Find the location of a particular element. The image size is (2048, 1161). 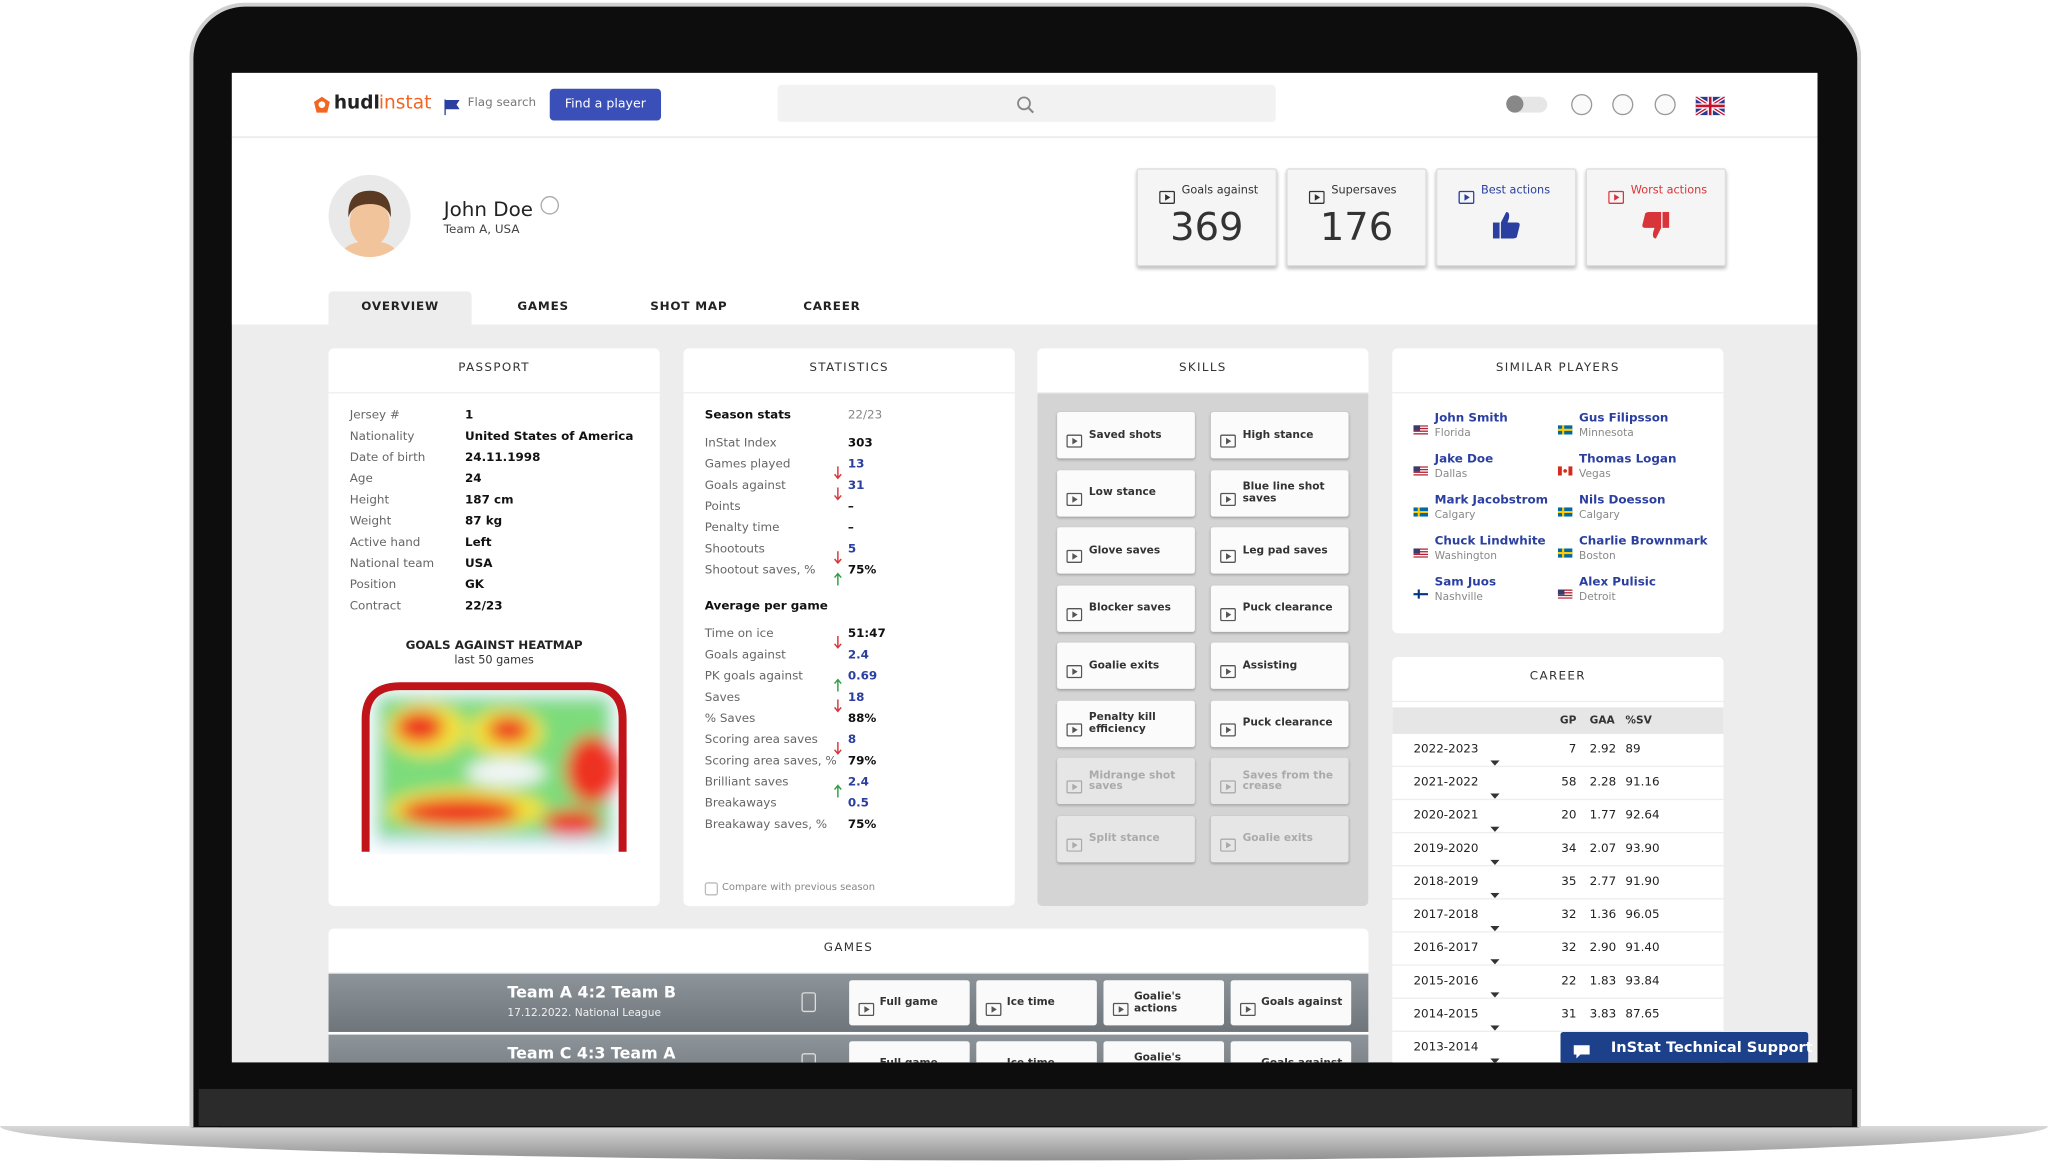

skill-button: Low stance is located at coordinates (1126, 492).